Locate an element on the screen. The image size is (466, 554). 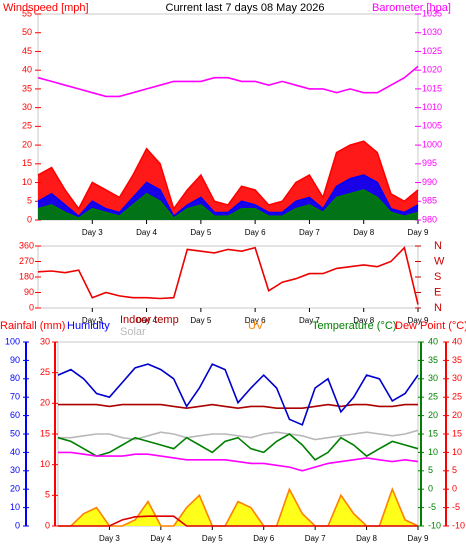
y-tick-label: 360 is located at coordinates (26, 245).